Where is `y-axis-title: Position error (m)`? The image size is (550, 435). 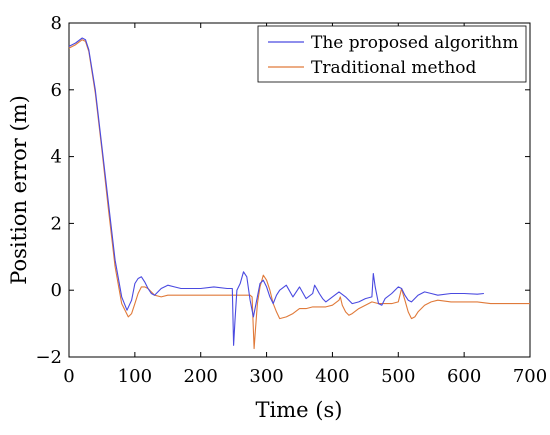
y-axis-title: Position error (m) is located at coordinates (19, 190).